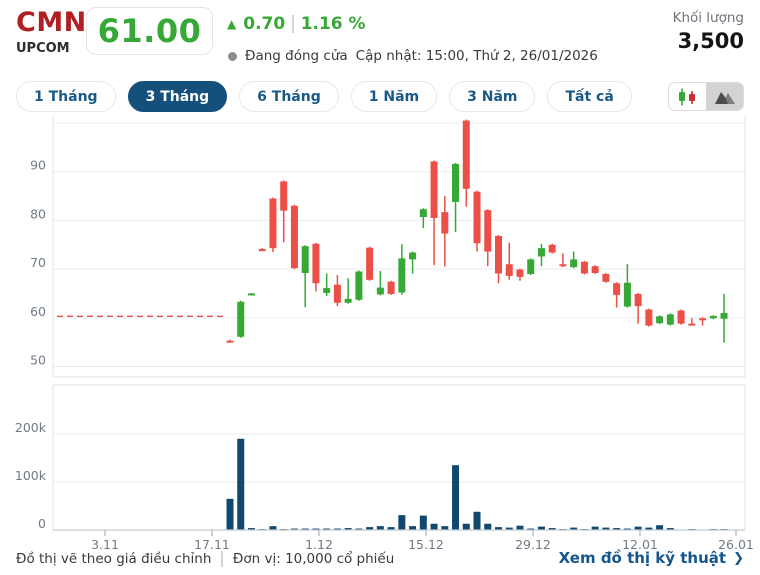 The width and height of the screenshot is (760, 575). Describe the element at coordinates (177, 96) in the screenshot. I see `tab-3-months: 3 Tháng` at that location.